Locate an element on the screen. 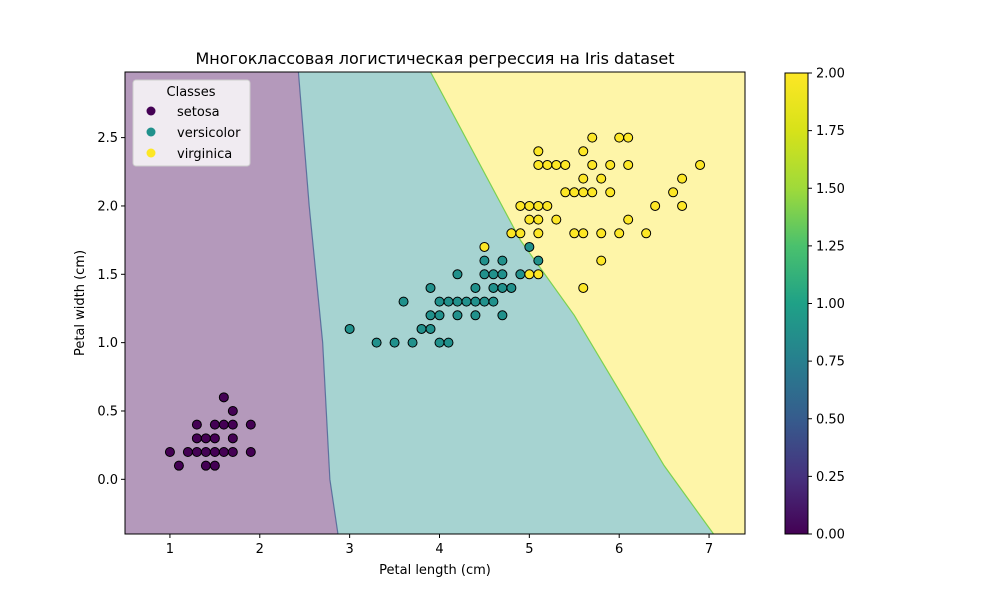 This screenshot has height=604, width=1000. x-axis: 1 2 3 4 5 6 7 is located at coordinates (439, 545).